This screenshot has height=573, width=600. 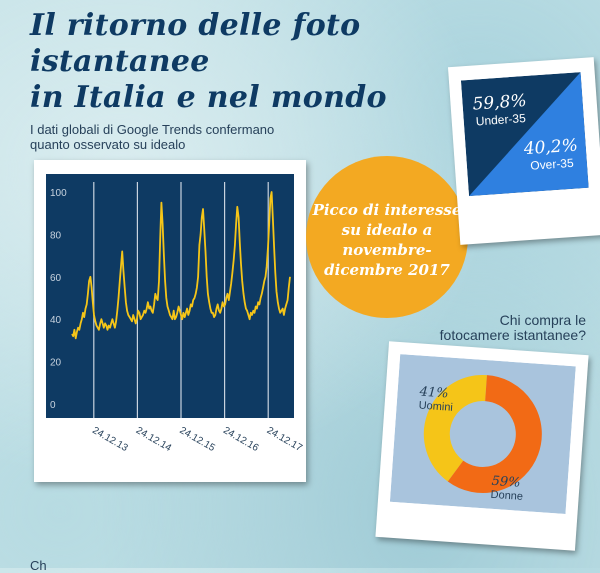 I want to click on highlight-line-4: dicembre 2017, so click(x=387, y=270).